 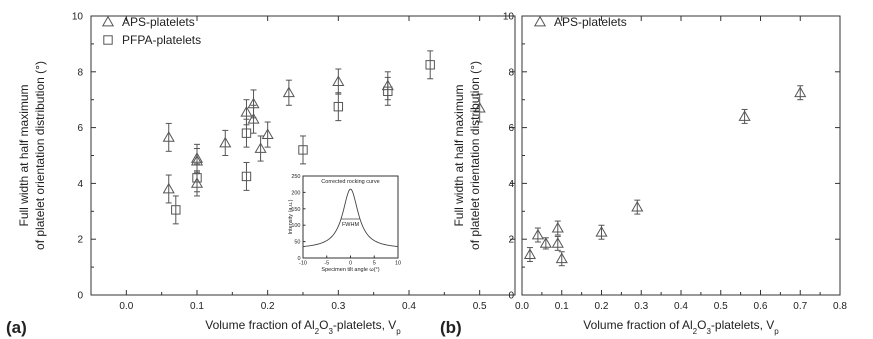 What do you see at coordinates (350, 217) in the screenshot?
I see `inset-curve` at bounding box center [350, 217].